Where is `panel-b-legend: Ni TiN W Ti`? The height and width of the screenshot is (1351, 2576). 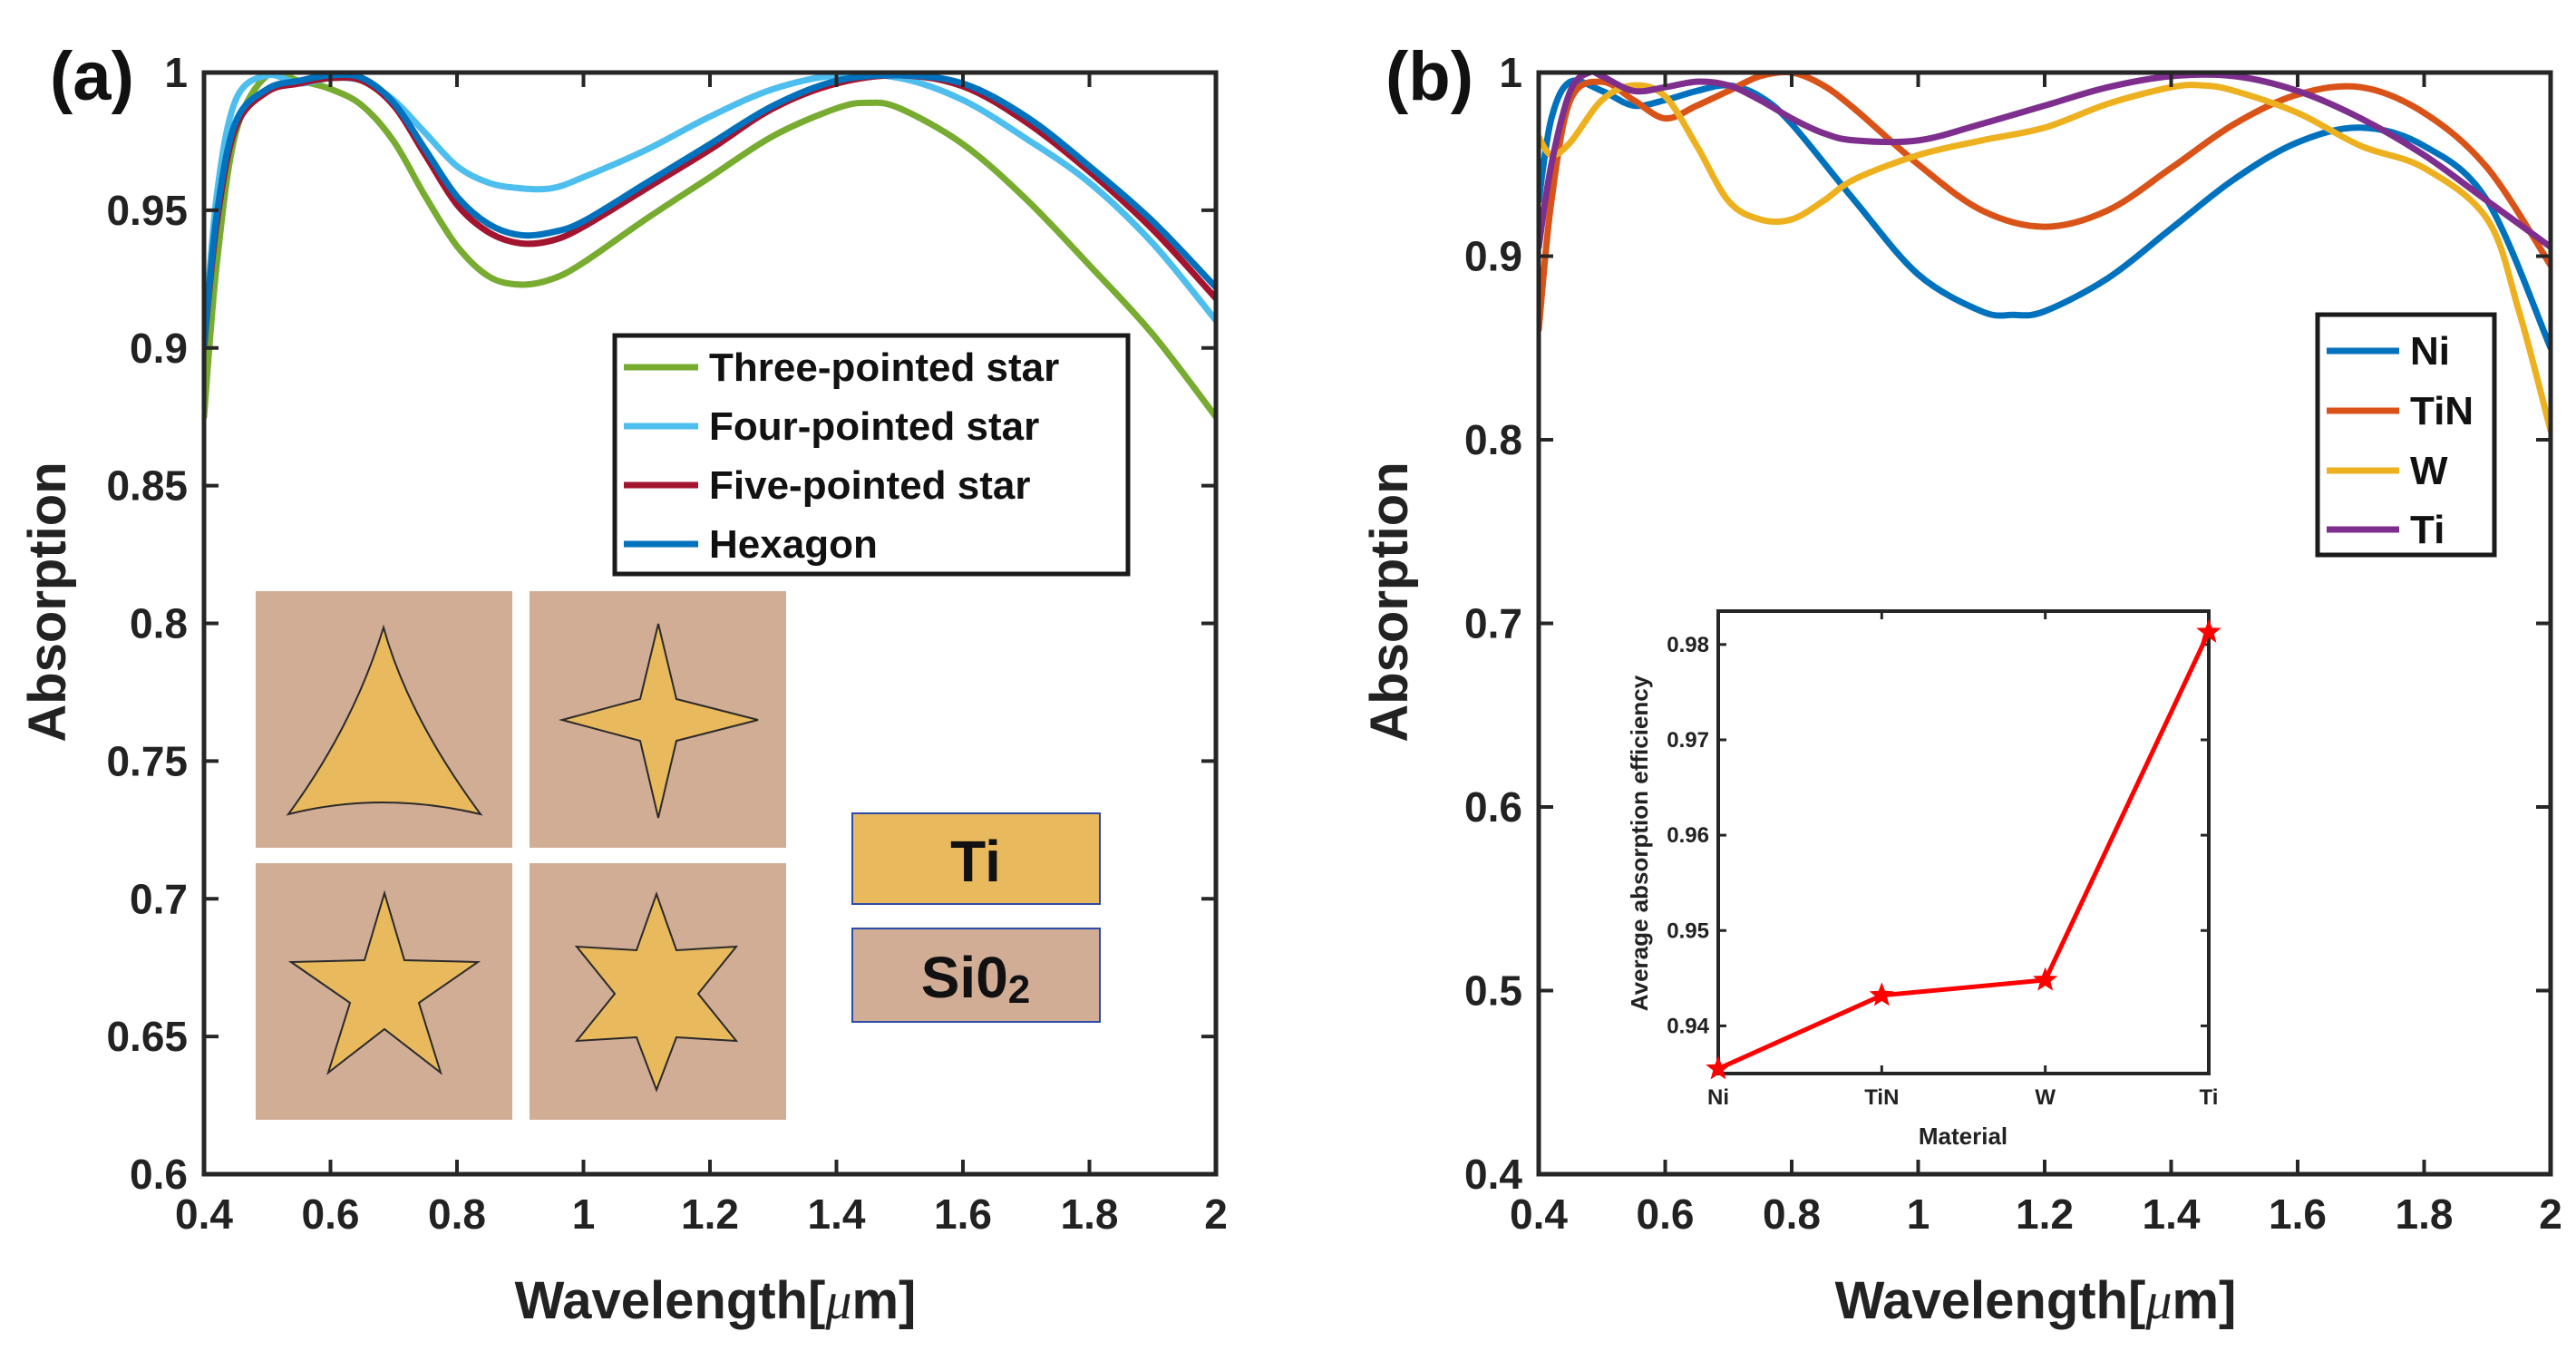
panel-b-legend: Ni TiN W Ti is located at coordinates (2406, 435).